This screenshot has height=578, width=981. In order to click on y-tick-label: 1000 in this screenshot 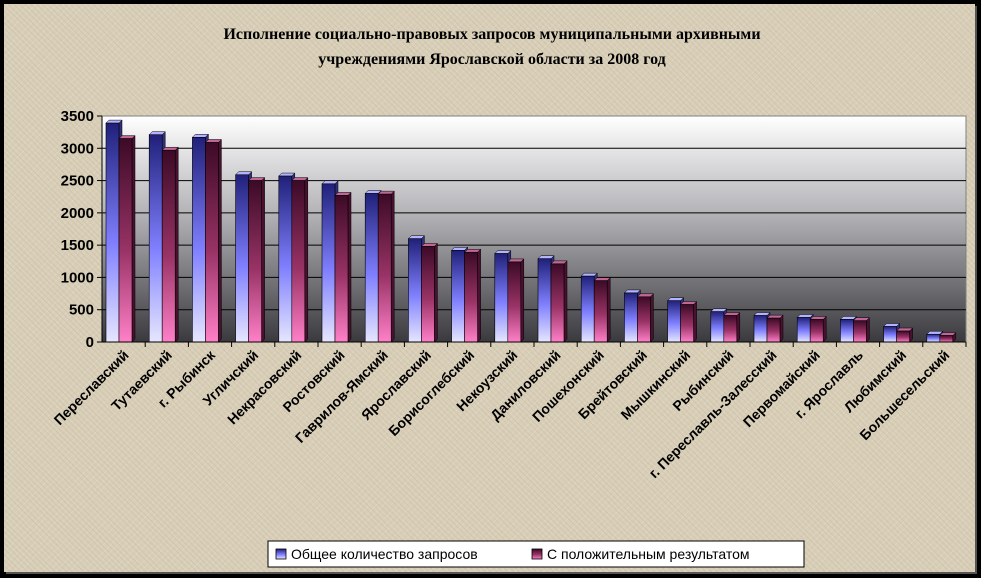, I will do `click(77, 277)`.